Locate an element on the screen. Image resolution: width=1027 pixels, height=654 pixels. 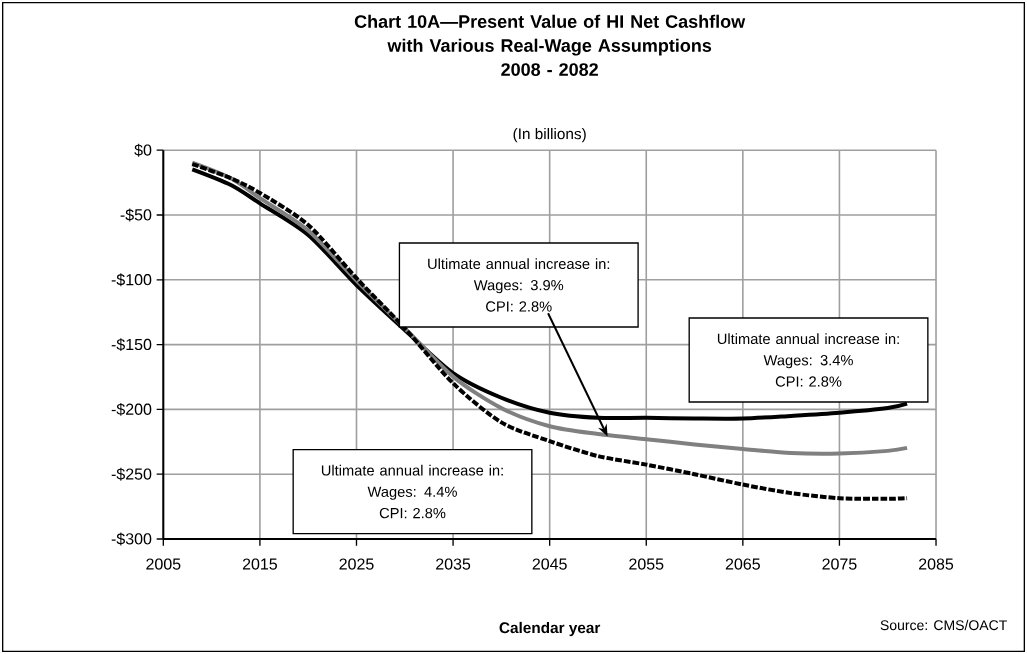
y-tick-label: -$100 is located at coordinates (131, 280).